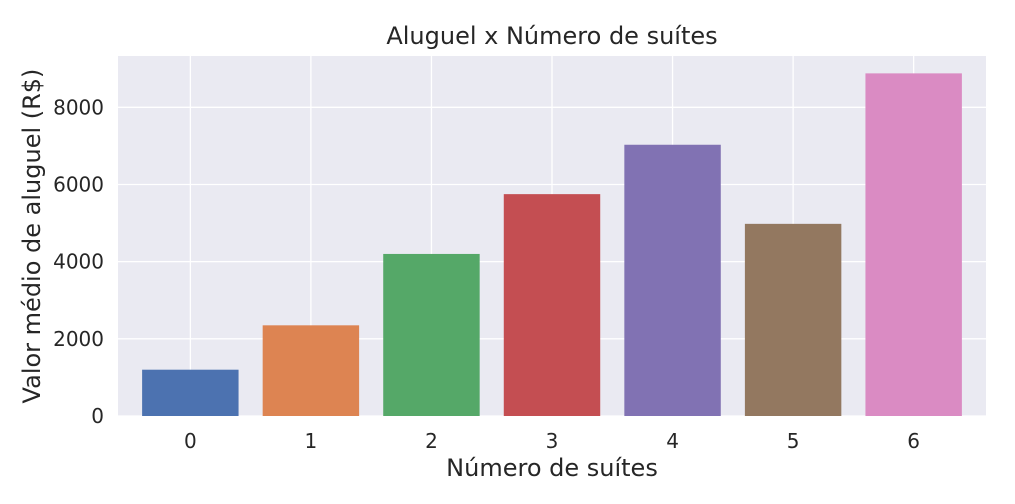 This screenshot has height=504, width=1015. Describe the element at coordinates (311, 441) in the screenshot. I see `x-tick-label-1: 1` at that location.